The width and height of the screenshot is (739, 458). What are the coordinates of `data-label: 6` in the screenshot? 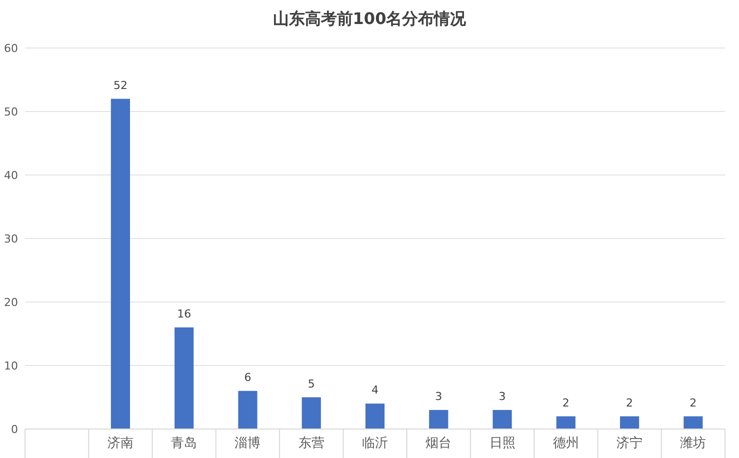 It's located at (248, 377).